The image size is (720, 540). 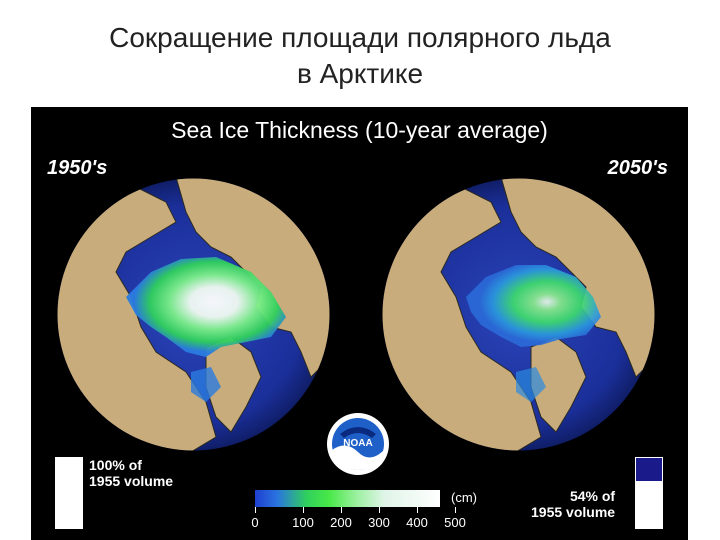 What do you see at coordinates (417, 522) in the screenshot?
I see `colorbar-tick-label: 400` at bounding box center [417, 522].